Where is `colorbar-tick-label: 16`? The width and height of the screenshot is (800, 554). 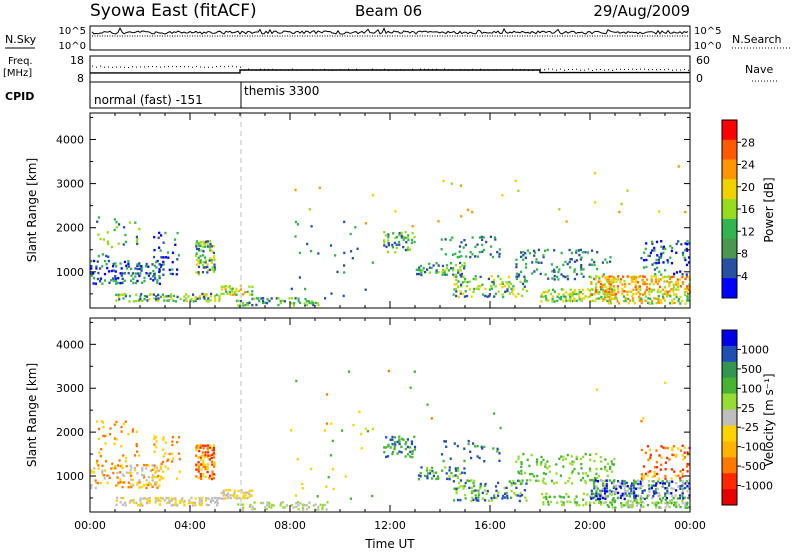
colorbar-tick-label: 16 is located at coordinates (748, 209).